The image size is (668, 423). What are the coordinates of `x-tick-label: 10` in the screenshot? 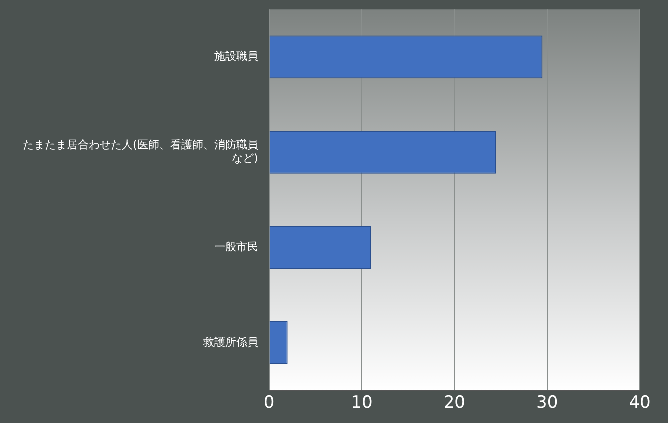 It's located at (362, 403).